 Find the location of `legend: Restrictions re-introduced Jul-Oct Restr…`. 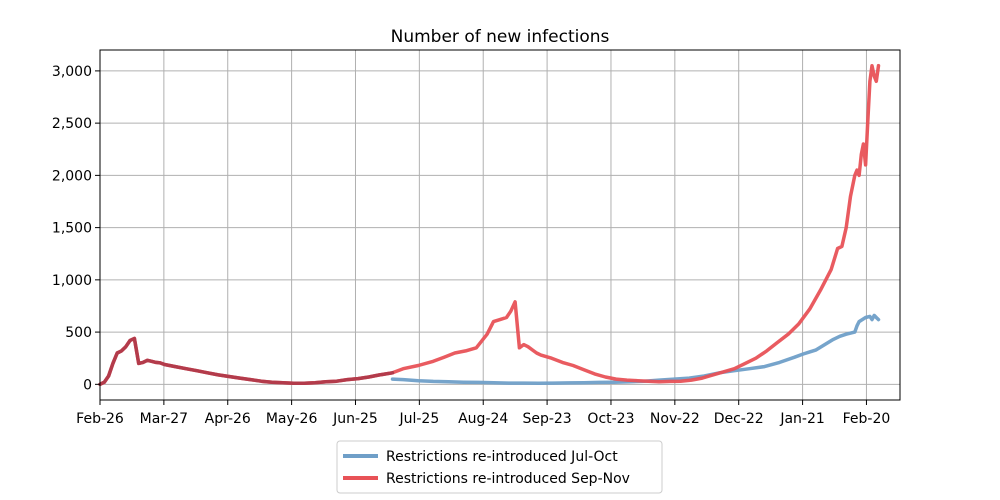

legend: Restrictions re-introduced Jul-Oct Restr… is located at coordinates (499, 467).